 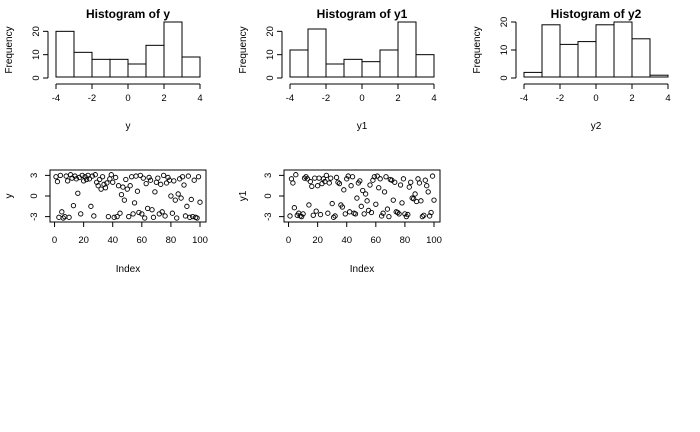 What do you see at coordinates (337, 69) in the screenshot?
I see `histogram-y1-panel: Histogram of y1 -4 -2 0 2 4 y1 0 10 20 Frequency` at bounding box center [337, 69].